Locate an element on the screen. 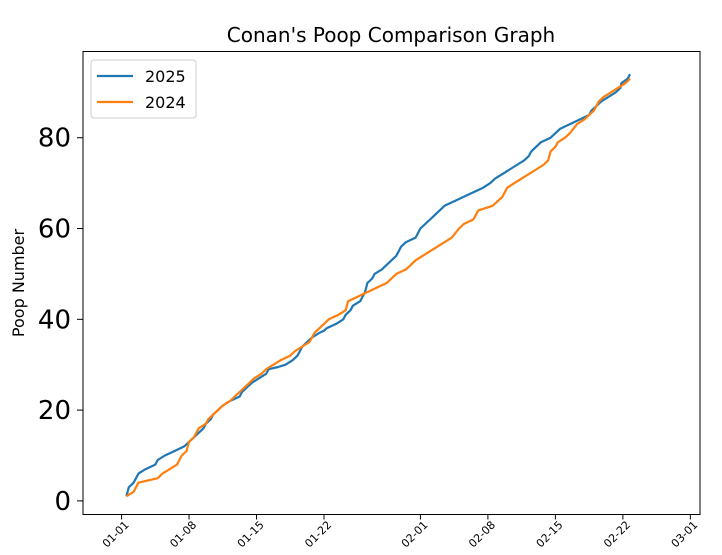 The image size is (722, 555). x-tick-label: 01-15 is located at coordinates (251, 534).